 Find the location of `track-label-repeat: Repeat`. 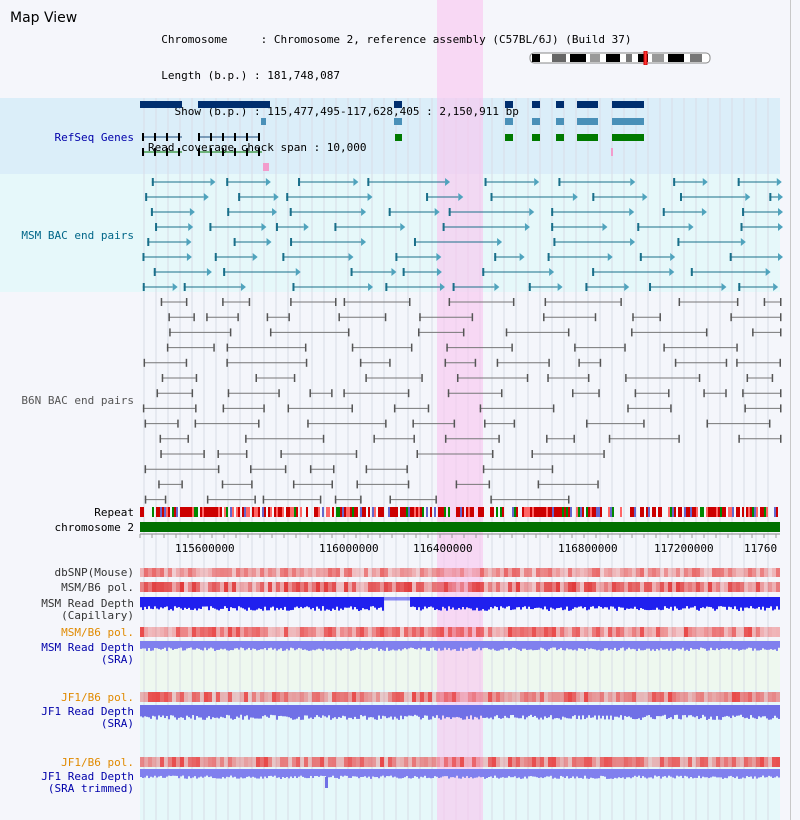

track-label-repeat: Repeat is located at coordinates (114, 512).